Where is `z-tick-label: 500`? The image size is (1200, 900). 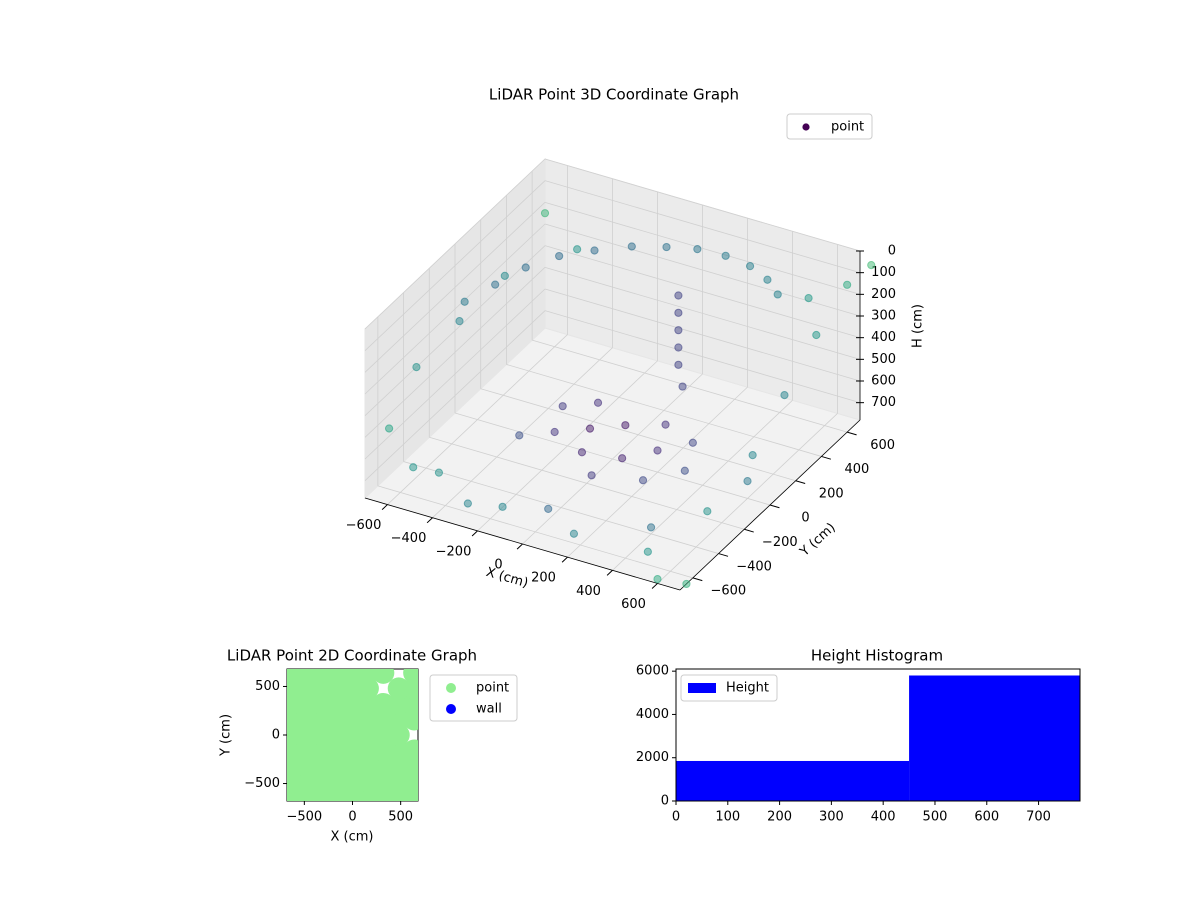 z-tick-label: 500 is located at coordinates (883, 359).